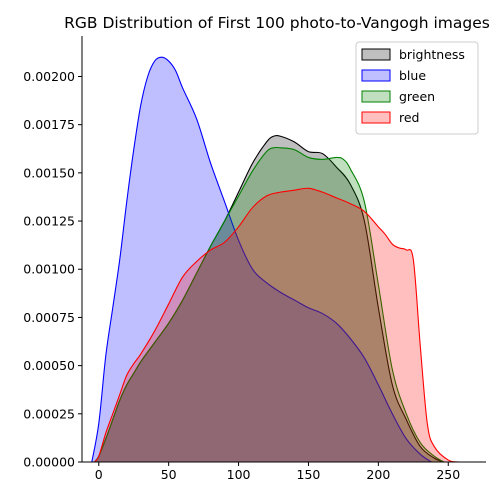 The height and width of the screenshot is (504, 500). What do you see at coordinates (376, 96) in the screenshot?
I see `legend-swatch-green` at bounding box center [376, 96].